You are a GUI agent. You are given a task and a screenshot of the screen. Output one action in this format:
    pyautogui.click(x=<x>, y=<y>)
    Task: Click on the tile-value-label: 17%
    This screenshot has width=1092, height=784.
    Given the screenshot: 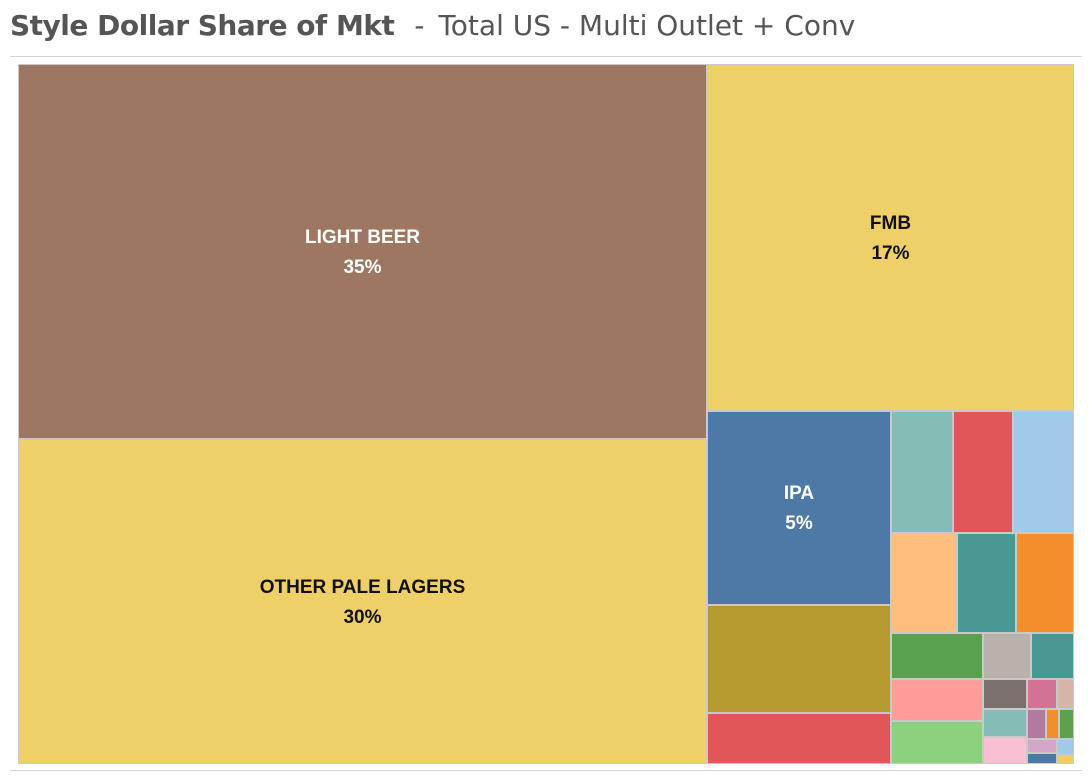 What is the action you would take?
    pyautogui.click(x=890, y=253)
    